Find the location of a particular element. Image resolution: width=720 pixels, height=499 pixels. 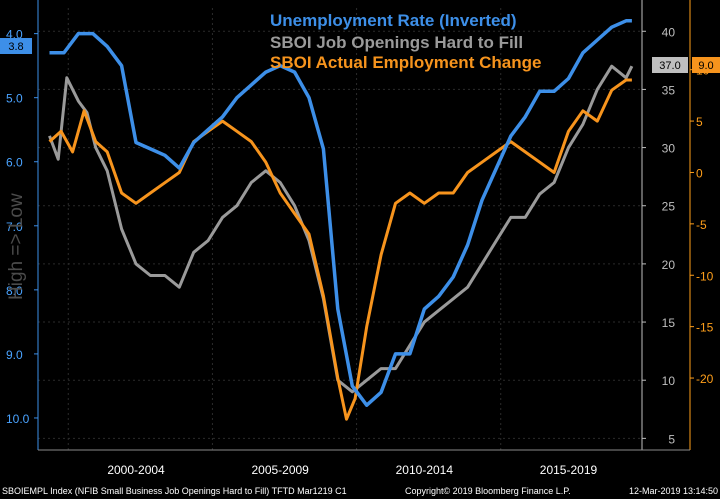

right-tick-label: -5 is located at coordinates (701, 225).